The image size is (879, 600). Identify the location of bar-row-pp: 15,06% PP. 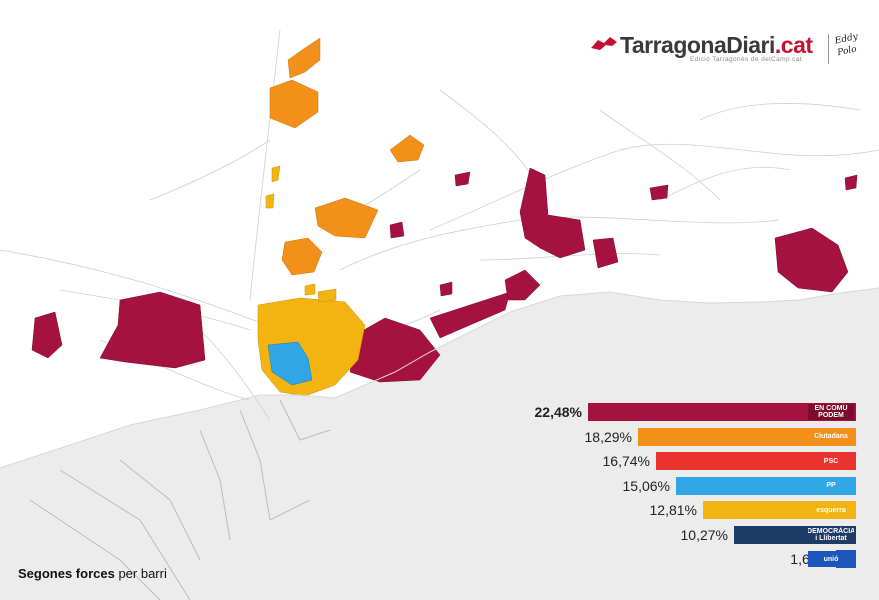
(739, 485).